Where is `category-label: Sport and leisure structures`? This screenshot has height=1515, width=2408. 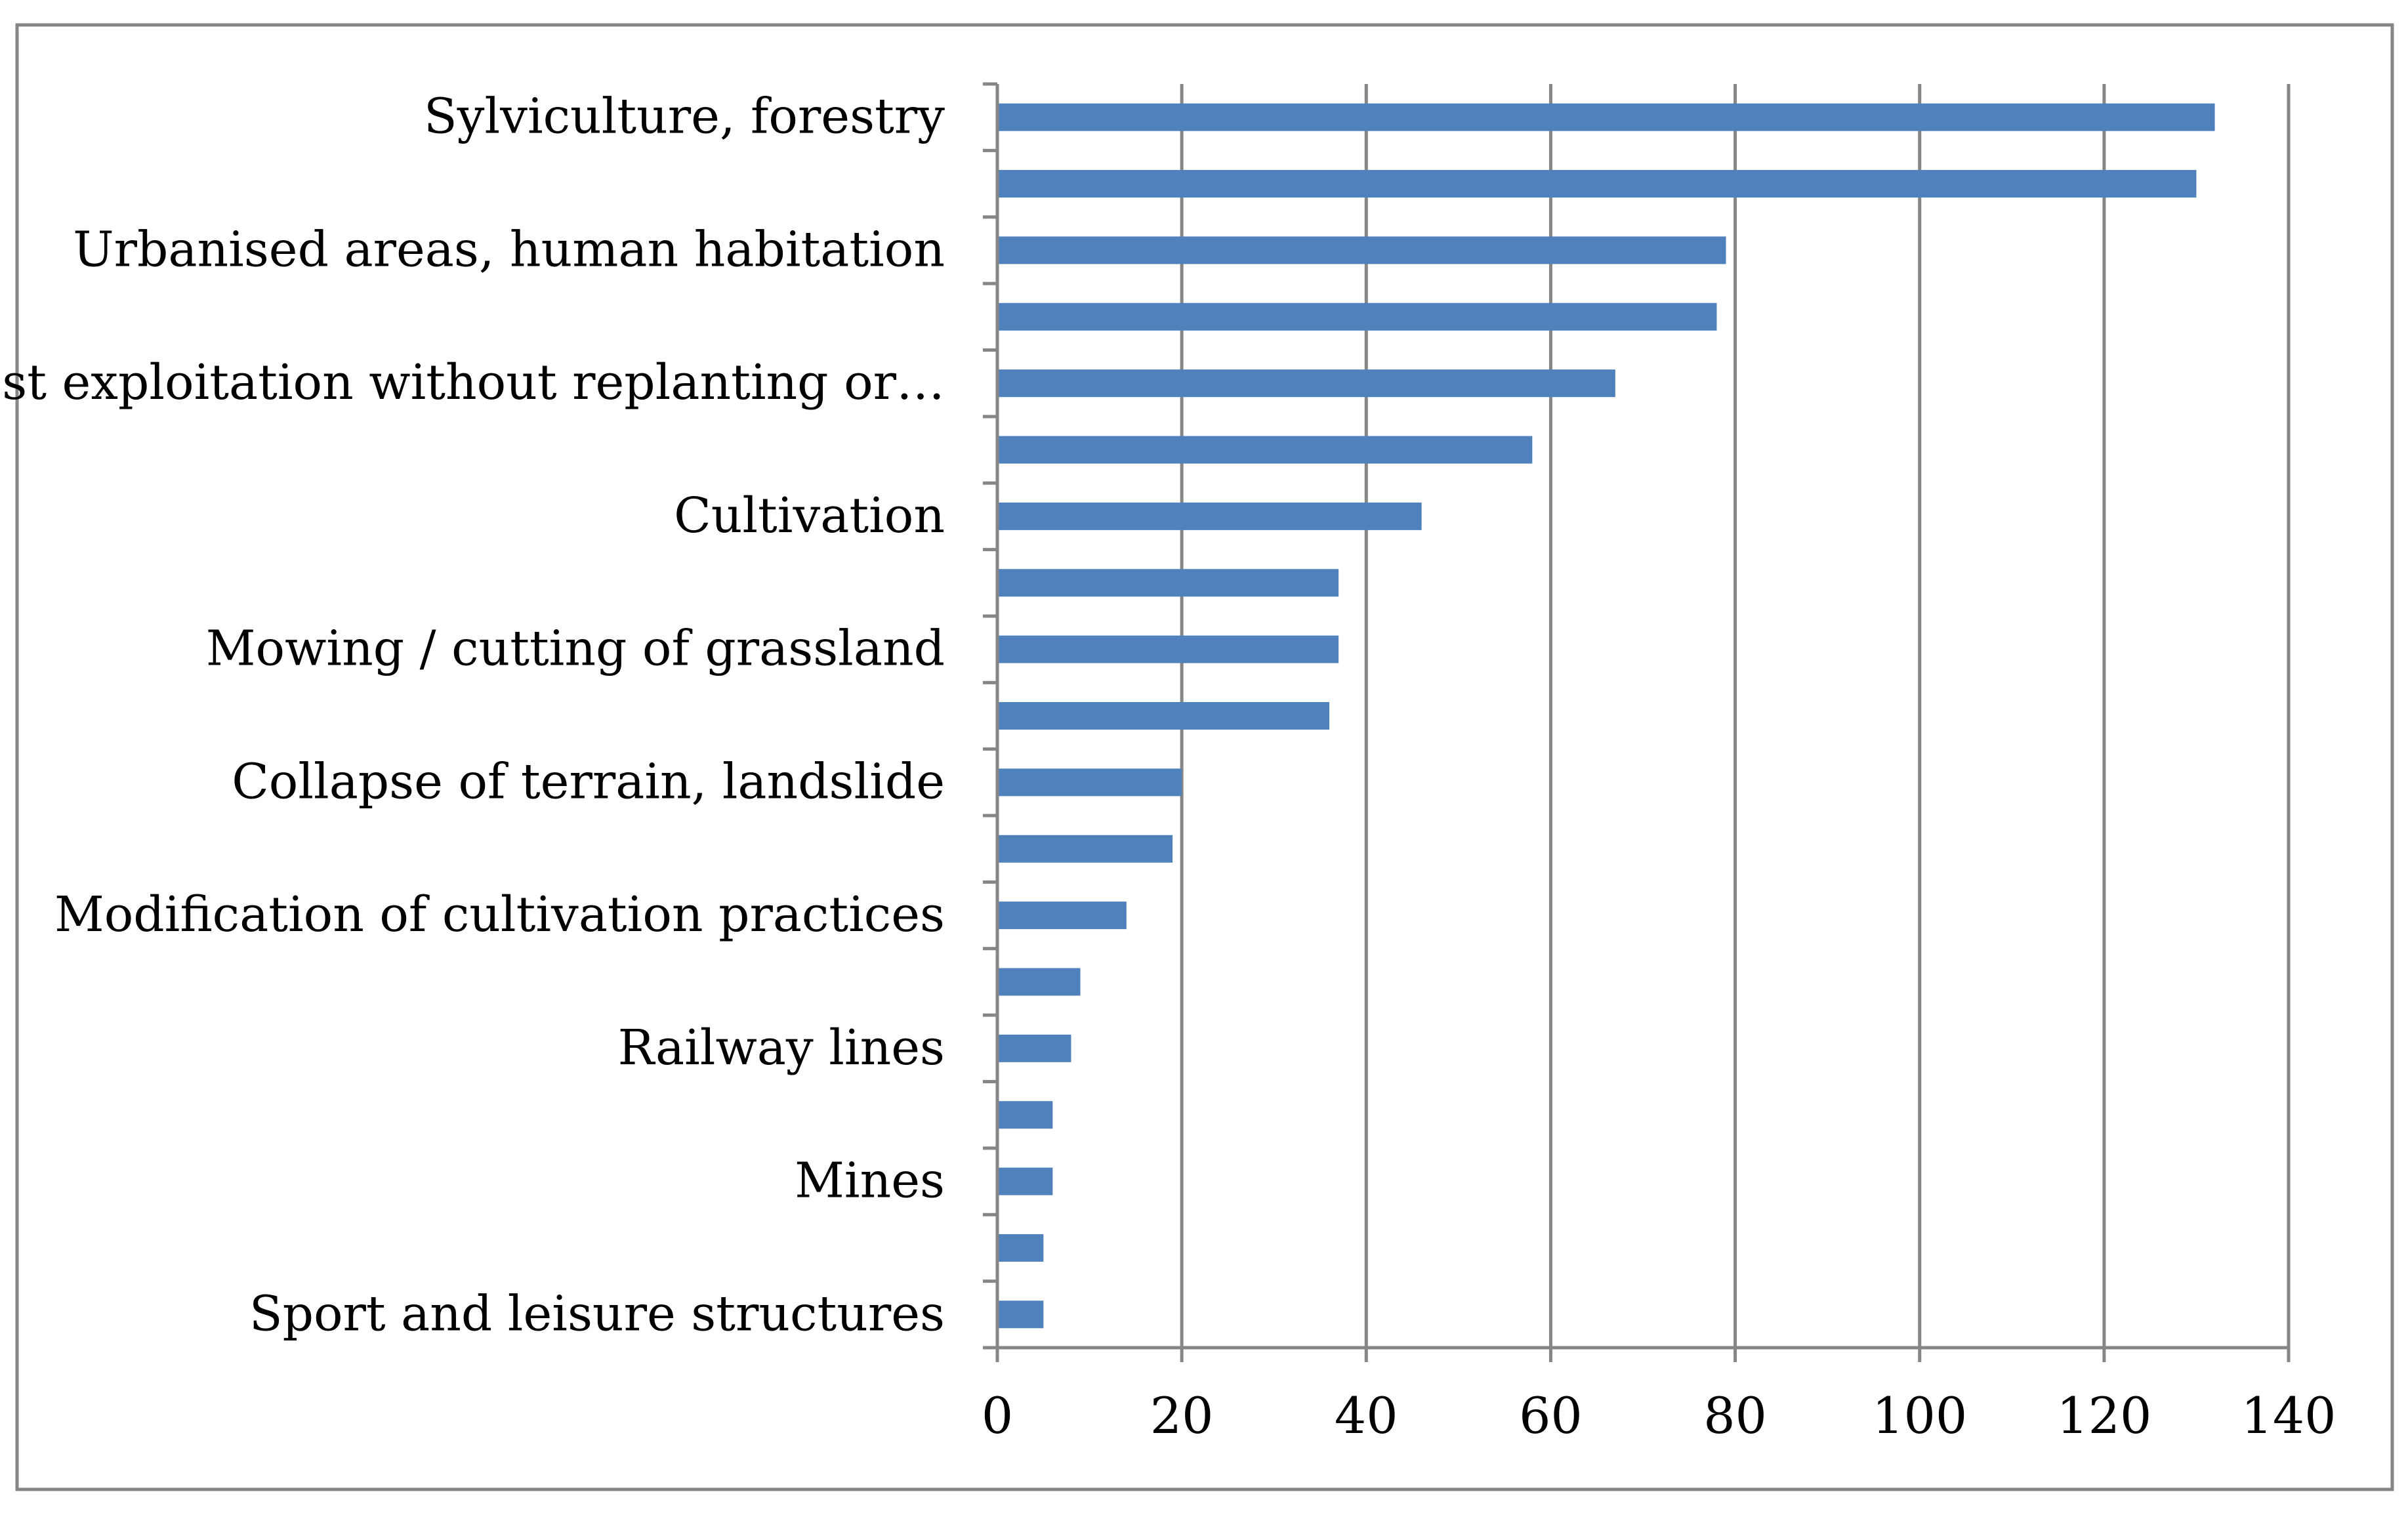 category-label: Sport and leisure structures is located at coordinates (597, 1313).